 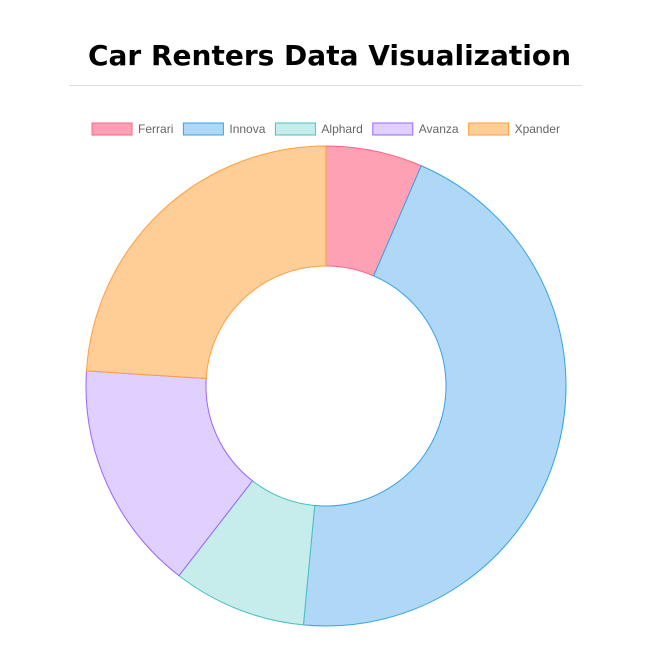 I want to click on legend-item-alphard: Alphard, so click(x=318, y=129).